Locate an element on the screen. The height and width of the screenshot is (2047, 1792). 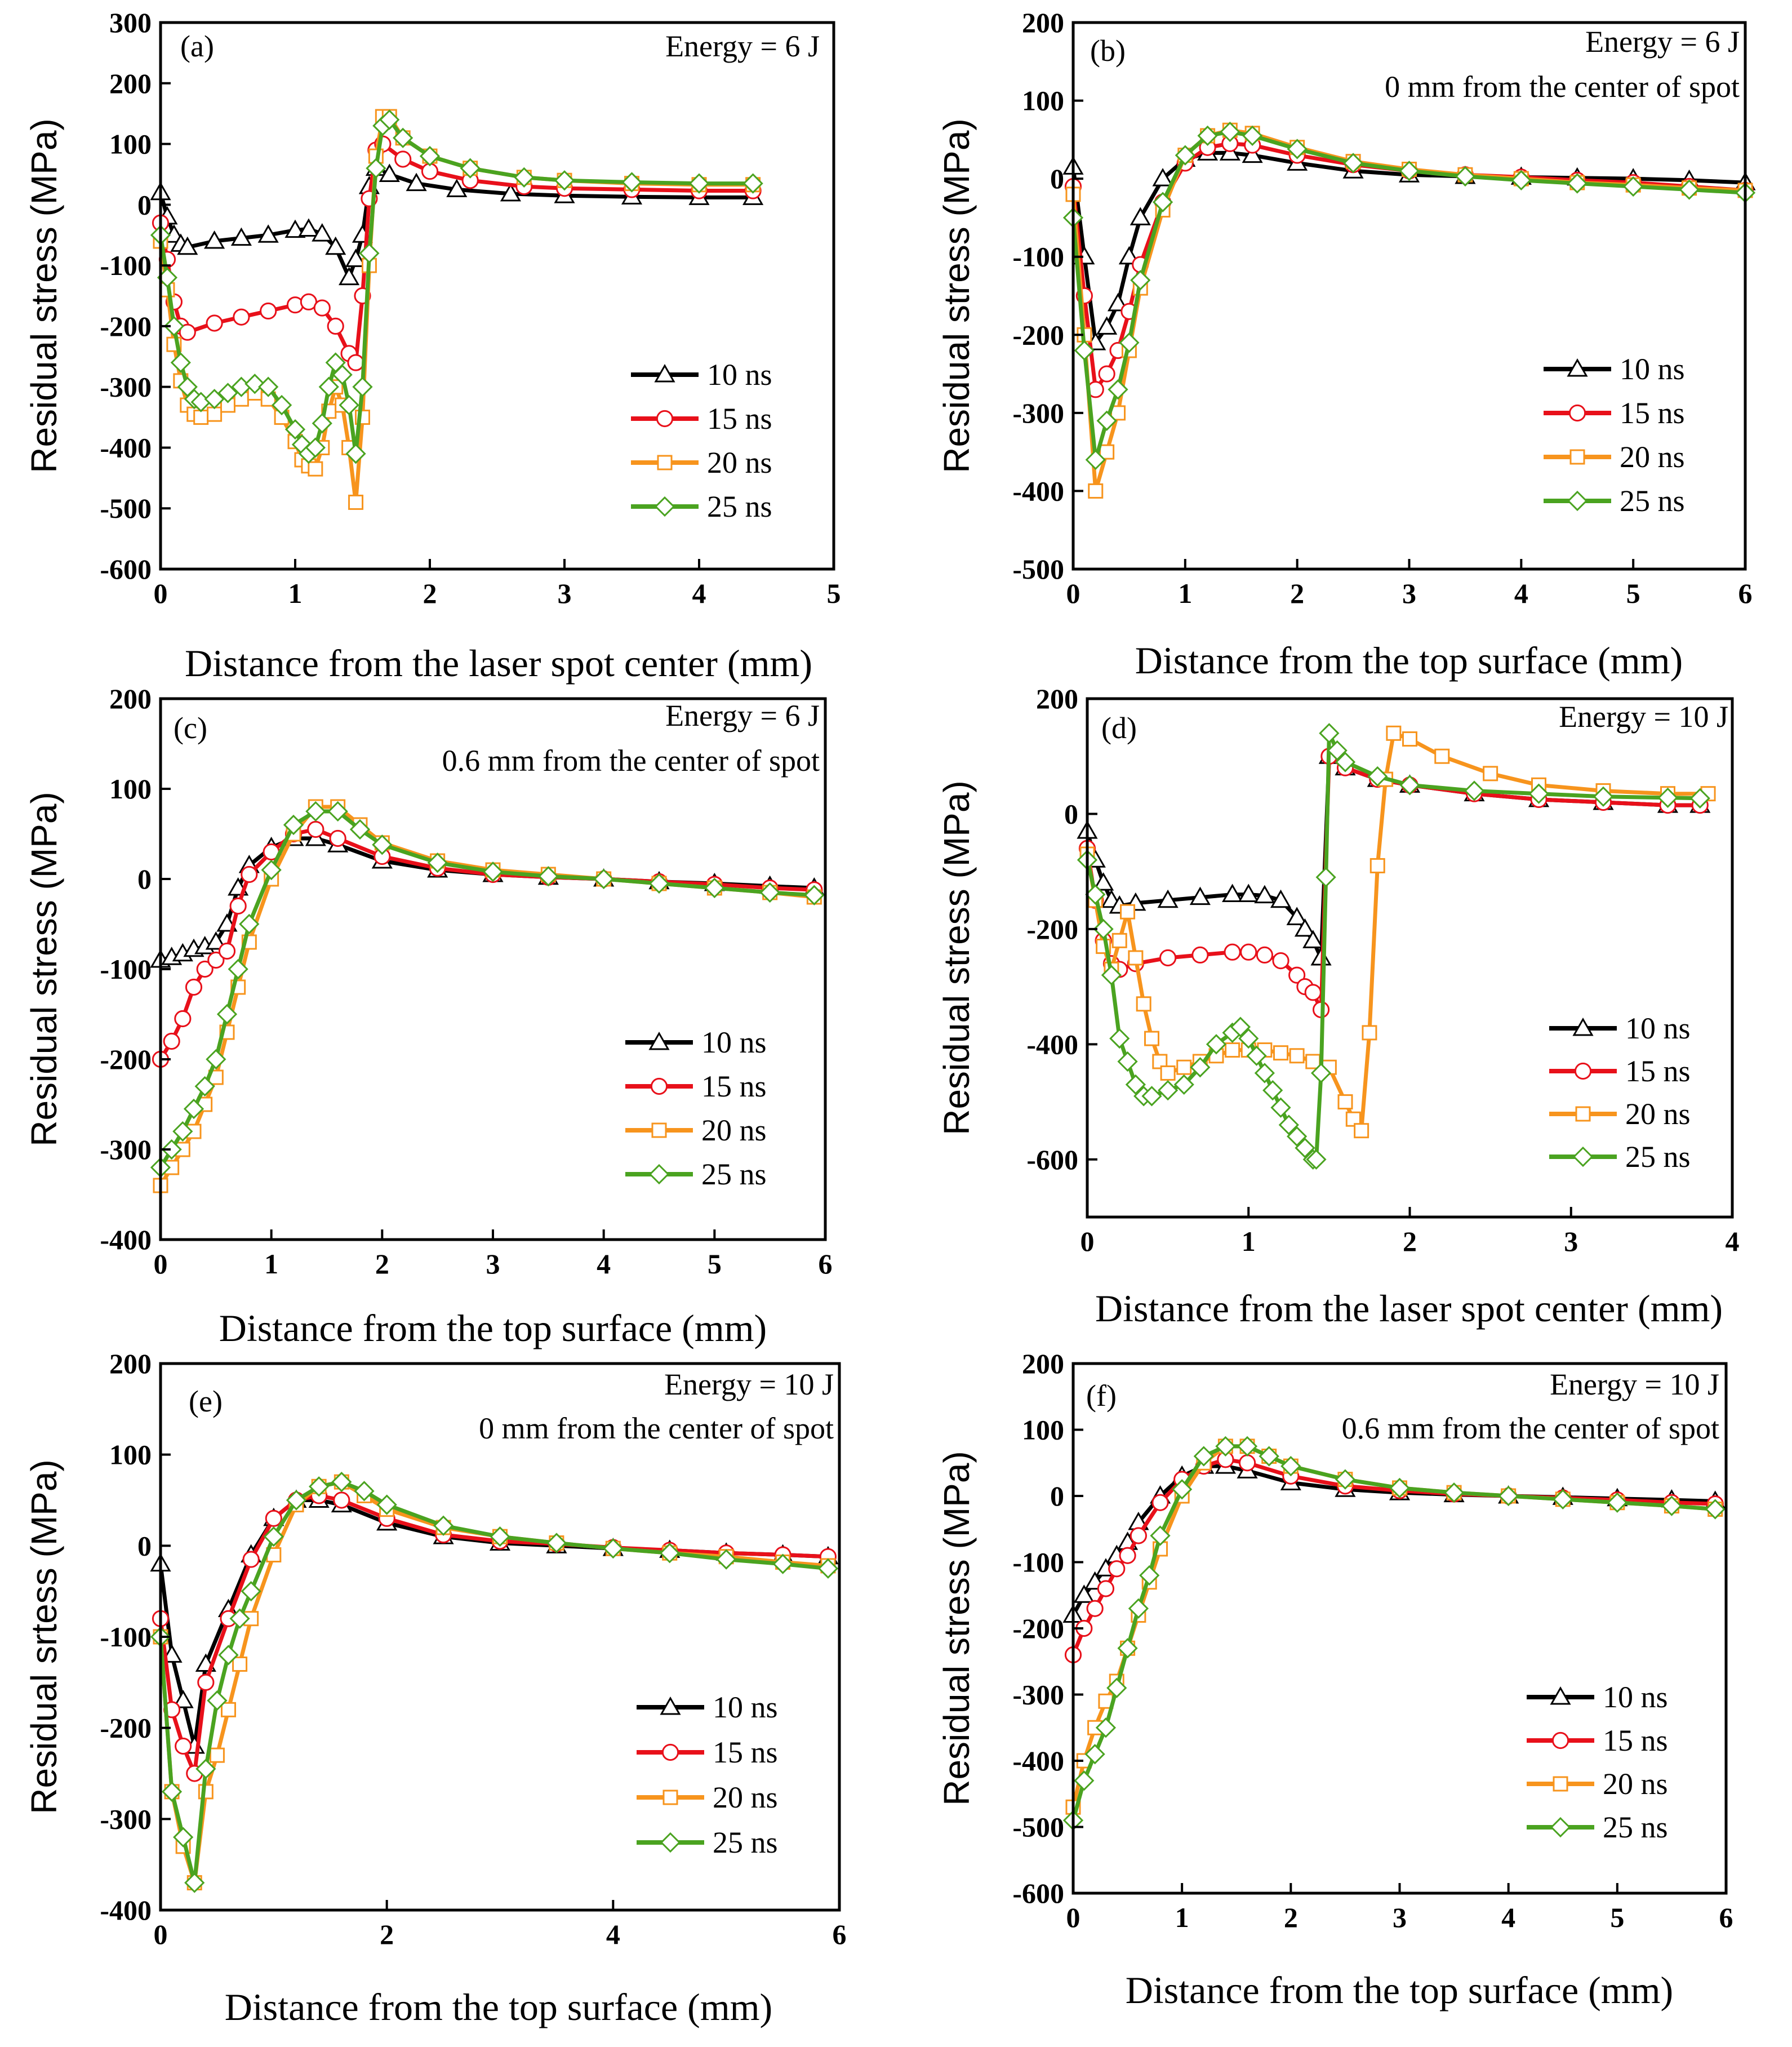
y-tick-label-a-0: -600 is located at coordinates (126, 569).